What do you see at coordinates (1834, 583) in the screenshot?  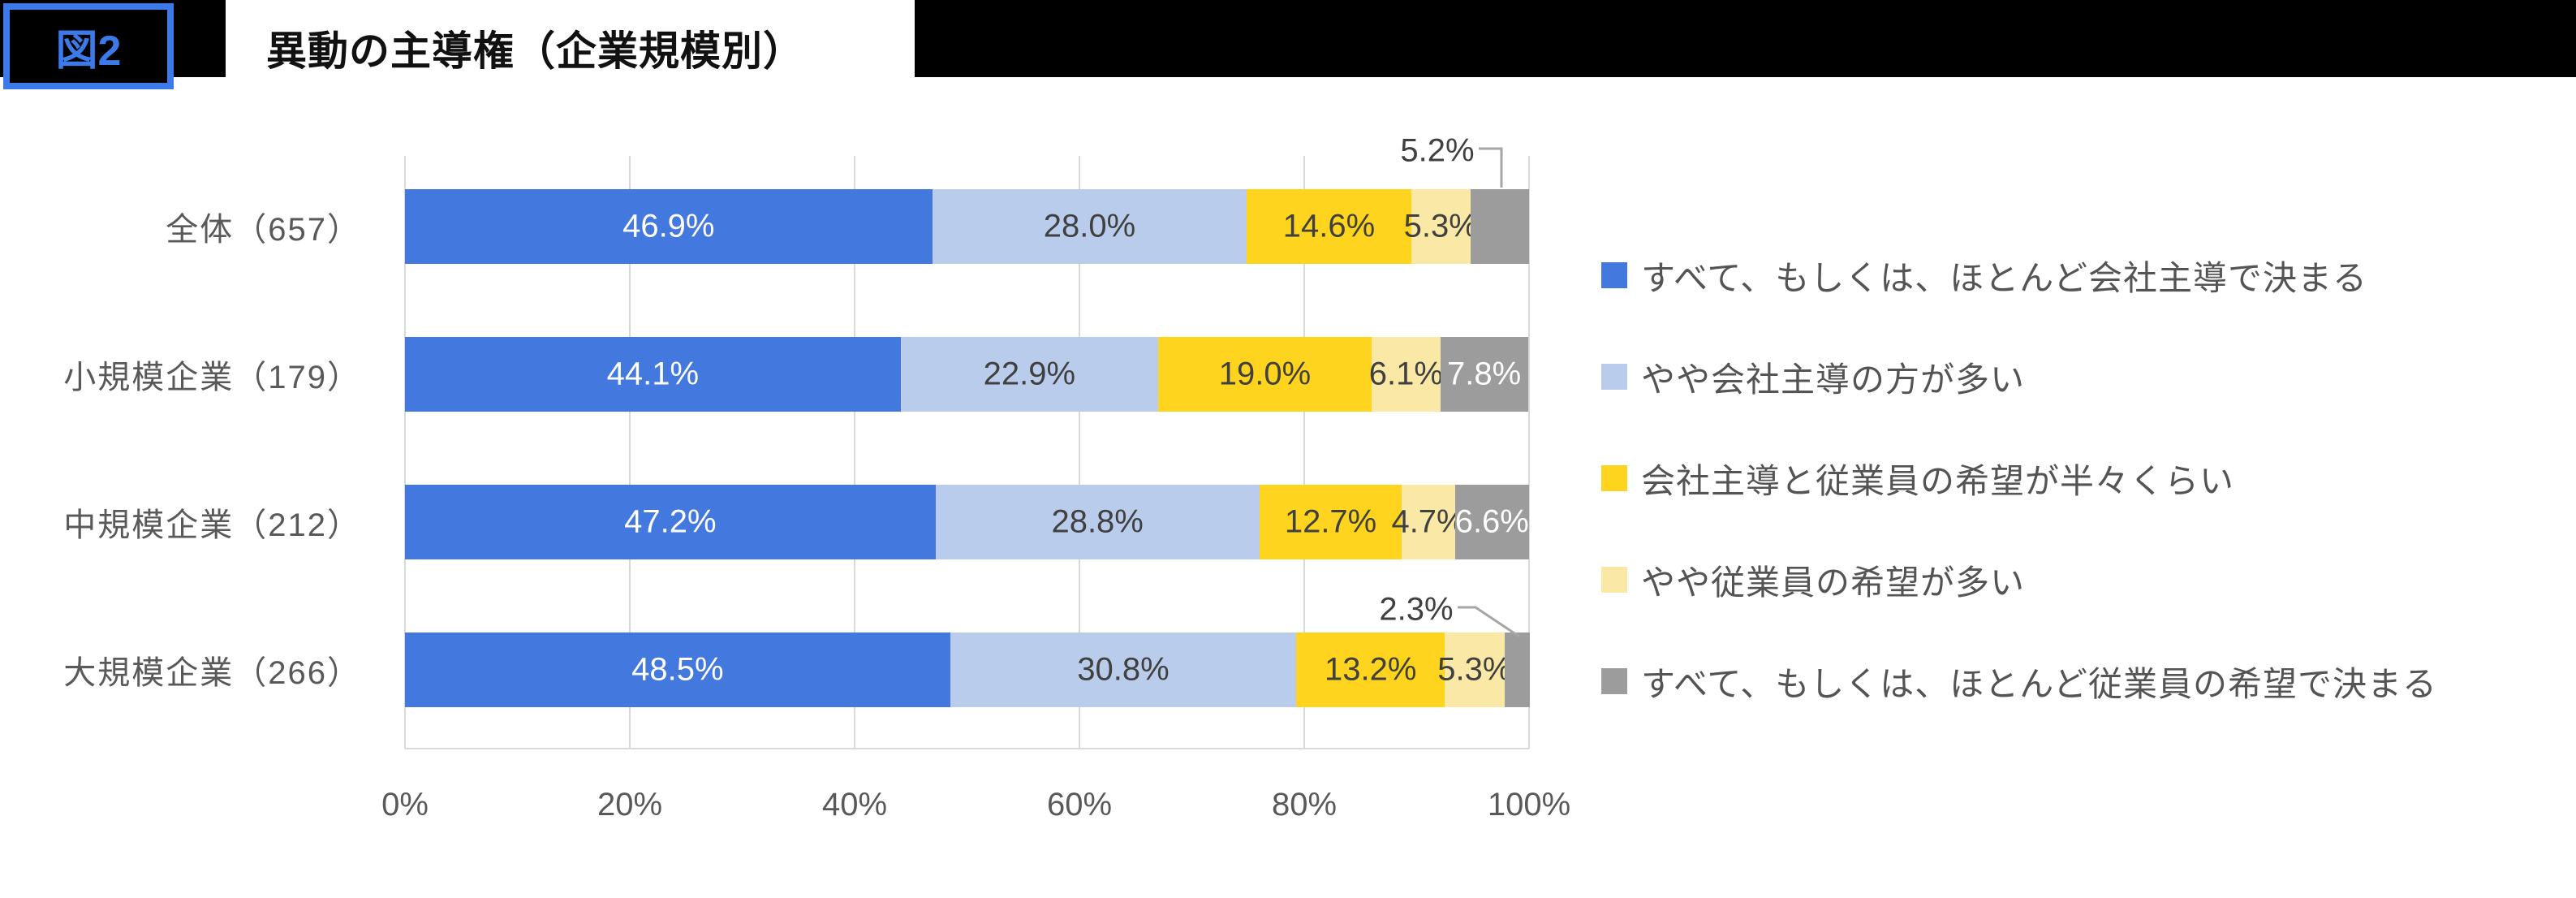 I see `legend-label: やや従業員の希望が多い` at bounding box center [1834, 583].